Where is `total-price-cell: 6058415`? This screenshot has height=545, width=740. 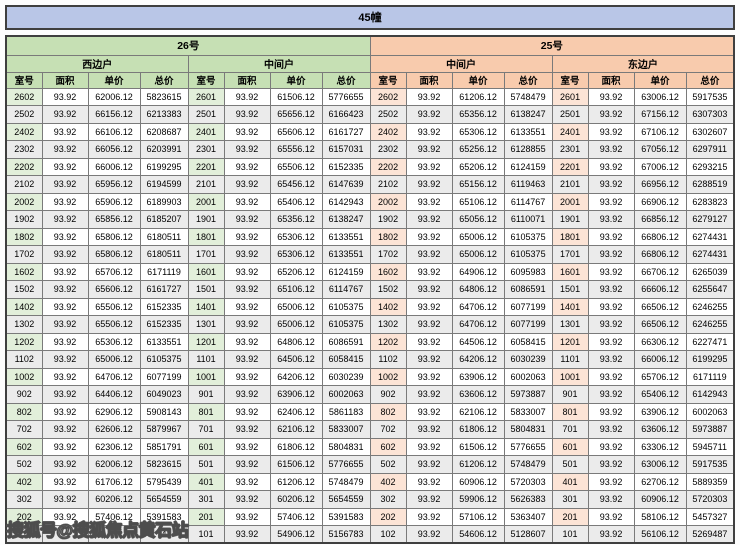 total-price-cell: 6058415 is located at coordinates (528, 341).